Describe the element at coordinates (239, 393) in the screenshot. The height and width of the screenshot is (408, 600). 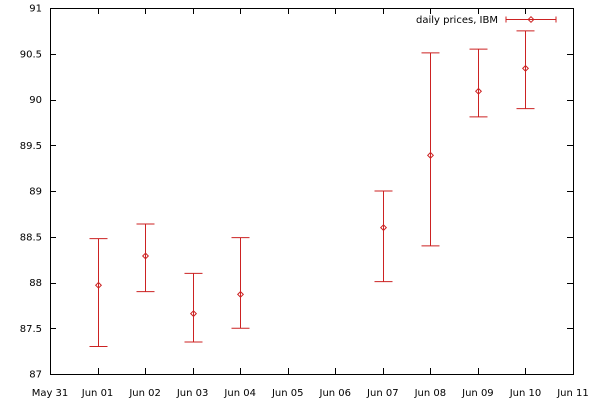
I see `x-tick-label: Jun 04` at that location.